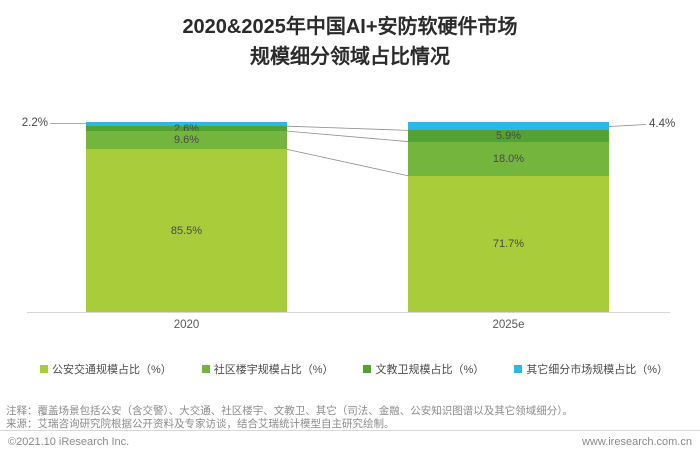 This screenshot has height=453, width=700. Describe the element at coordinates (112, 370) in the screenshot. I see `legend-label: 公安交通规模占比（%）` at that location.